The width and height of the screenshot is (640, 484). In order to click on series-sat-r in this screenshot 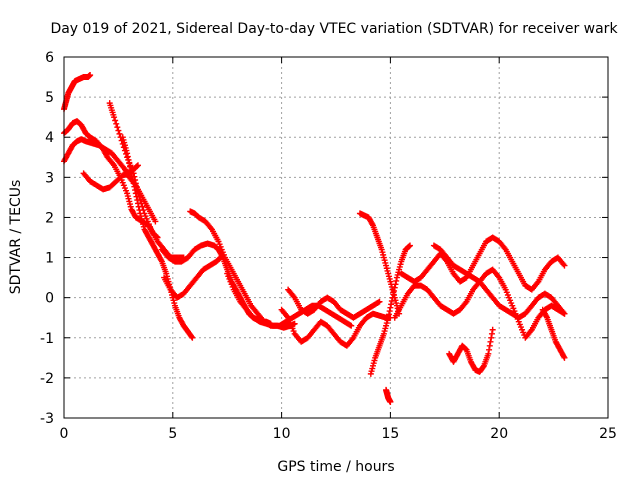, I will do `click(499, 281)`.